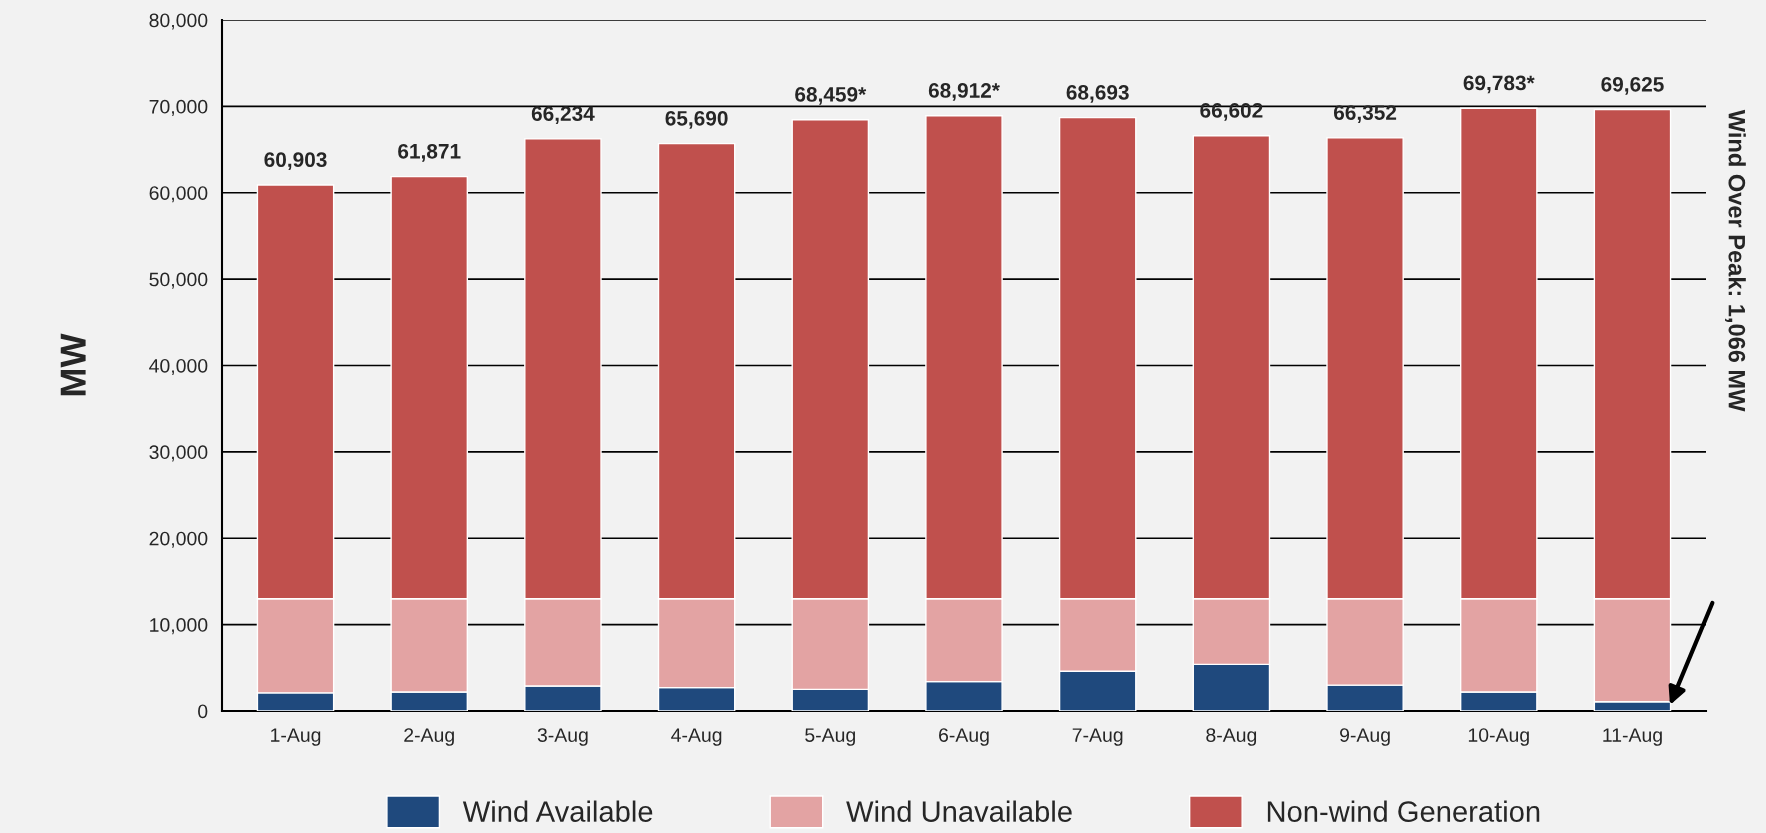  Describe the element at coordinates (1632, 737) in the screenshot. I see `x-tick-label: 11-Aug` at that location.